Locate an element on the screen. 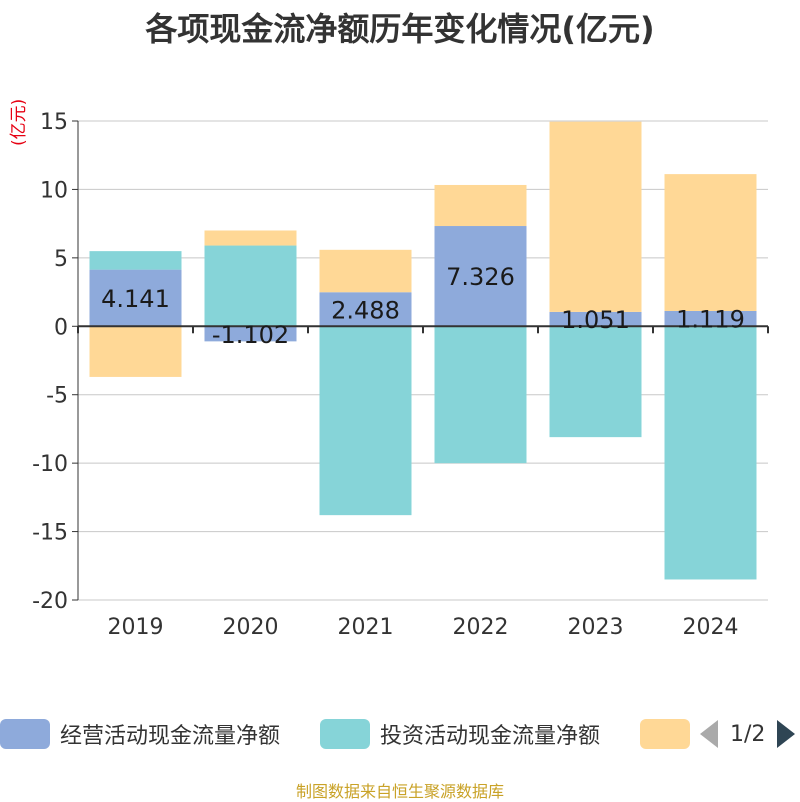  data-label: 2.488 is located at coordinates (365, 310).